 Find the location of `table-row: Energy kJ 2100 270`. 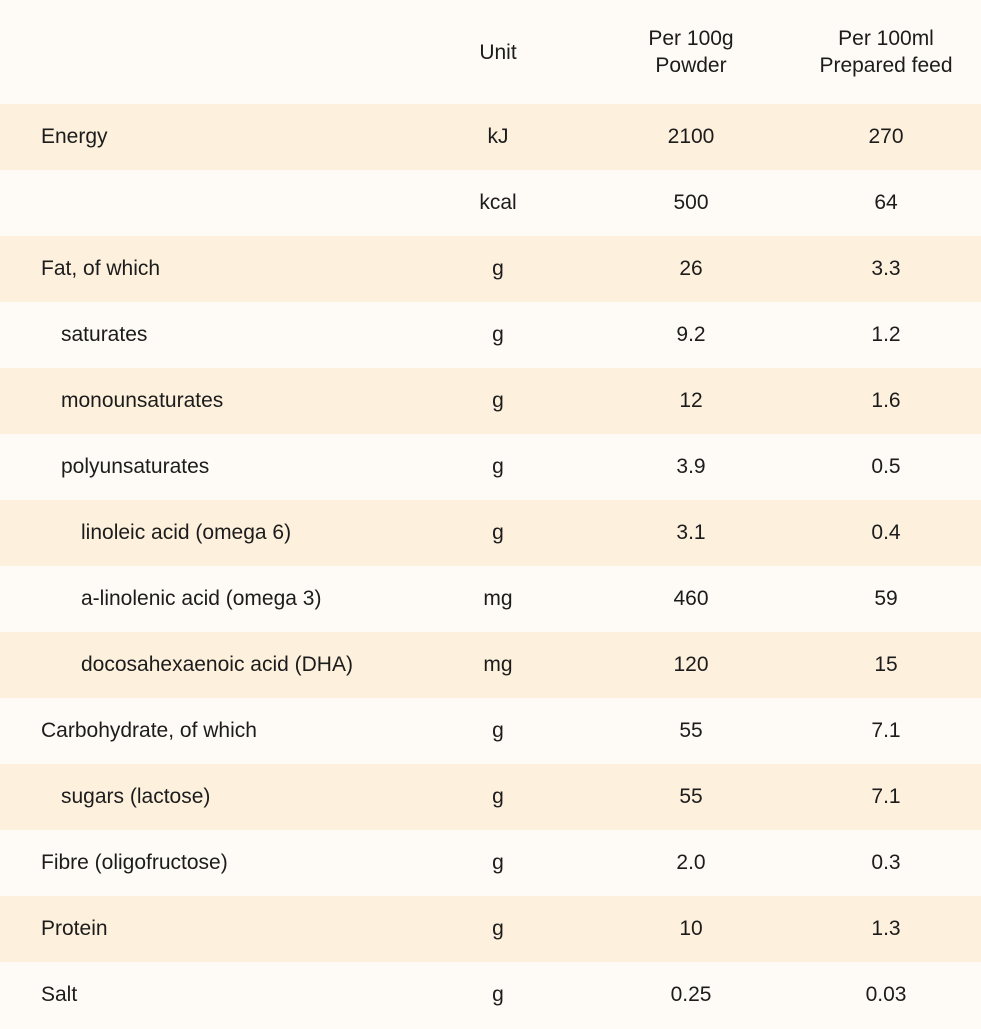

table-row: Energy kJ 2100 270 is located at coordinates (490, 137).